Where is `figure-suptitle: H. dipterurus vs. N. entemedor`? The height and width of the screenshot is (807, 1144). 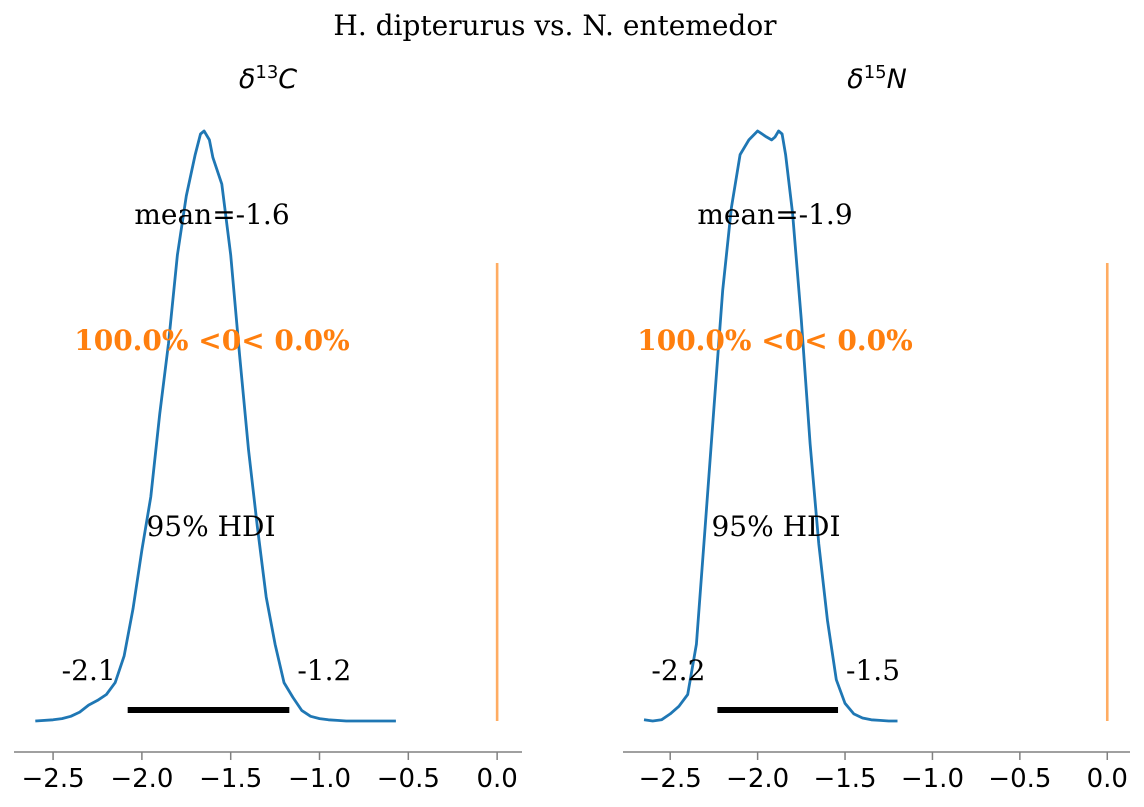
figure-suptitle: H. dipterurus vs. N. entemedor is located at coordinates (555, 25).